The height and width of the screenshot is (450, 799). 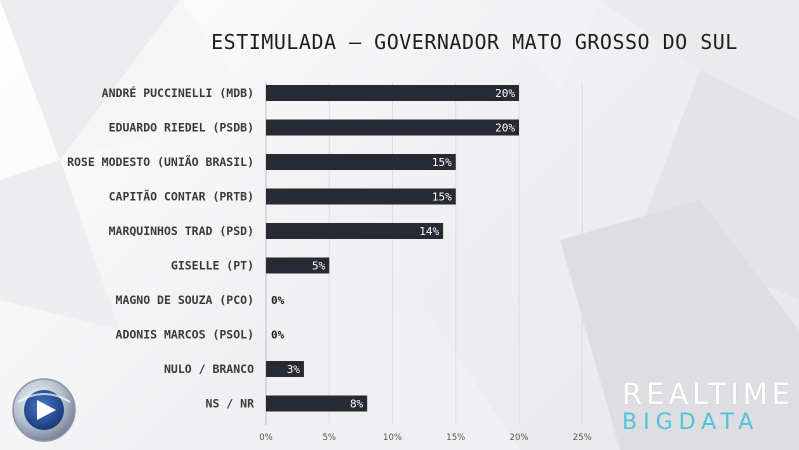 I want to click on brand-logo: REALTIME BIGDATA, so click(x=708, y=407).